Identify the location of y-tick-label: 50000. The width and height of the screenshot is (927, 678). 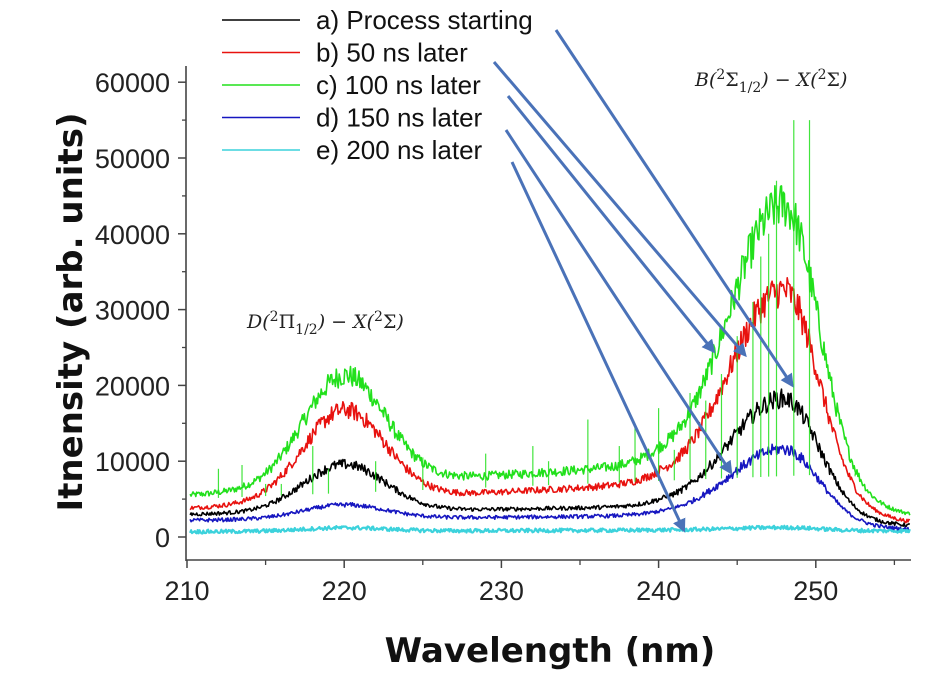
(132, 159).